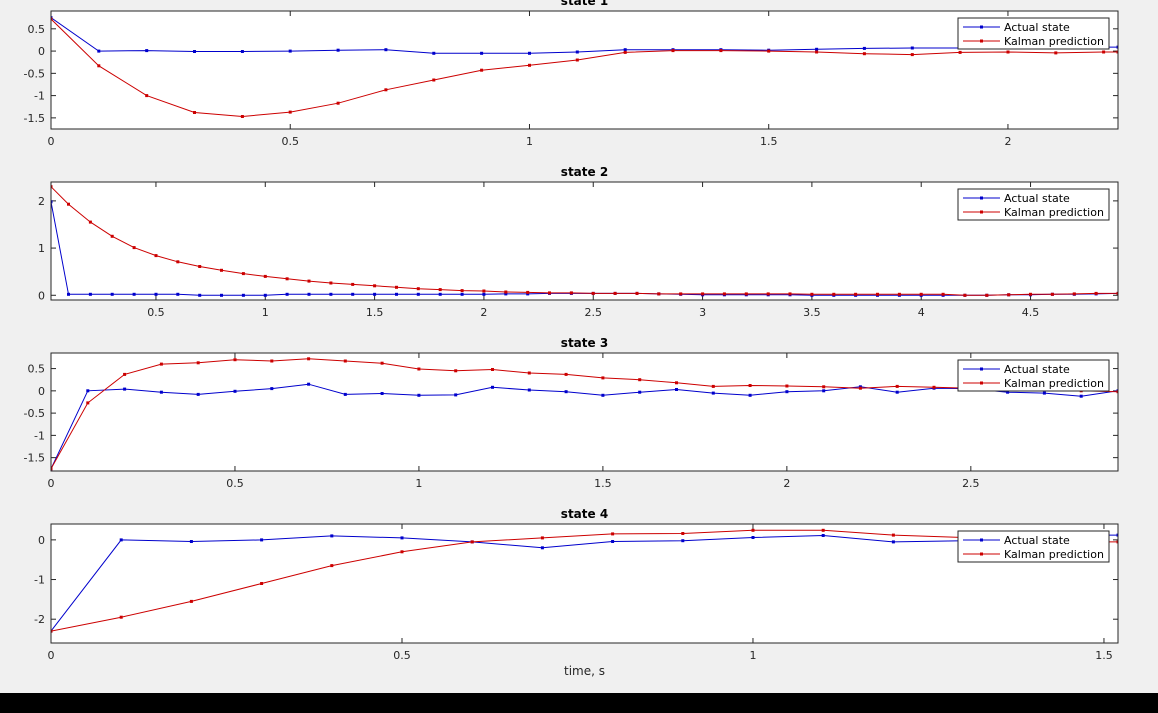 The image size is (1158, 713). What do you see at coordinates (584, 343) in the screenshot?
I see `subplot-title: state 3` at bounding box center [584, 343].